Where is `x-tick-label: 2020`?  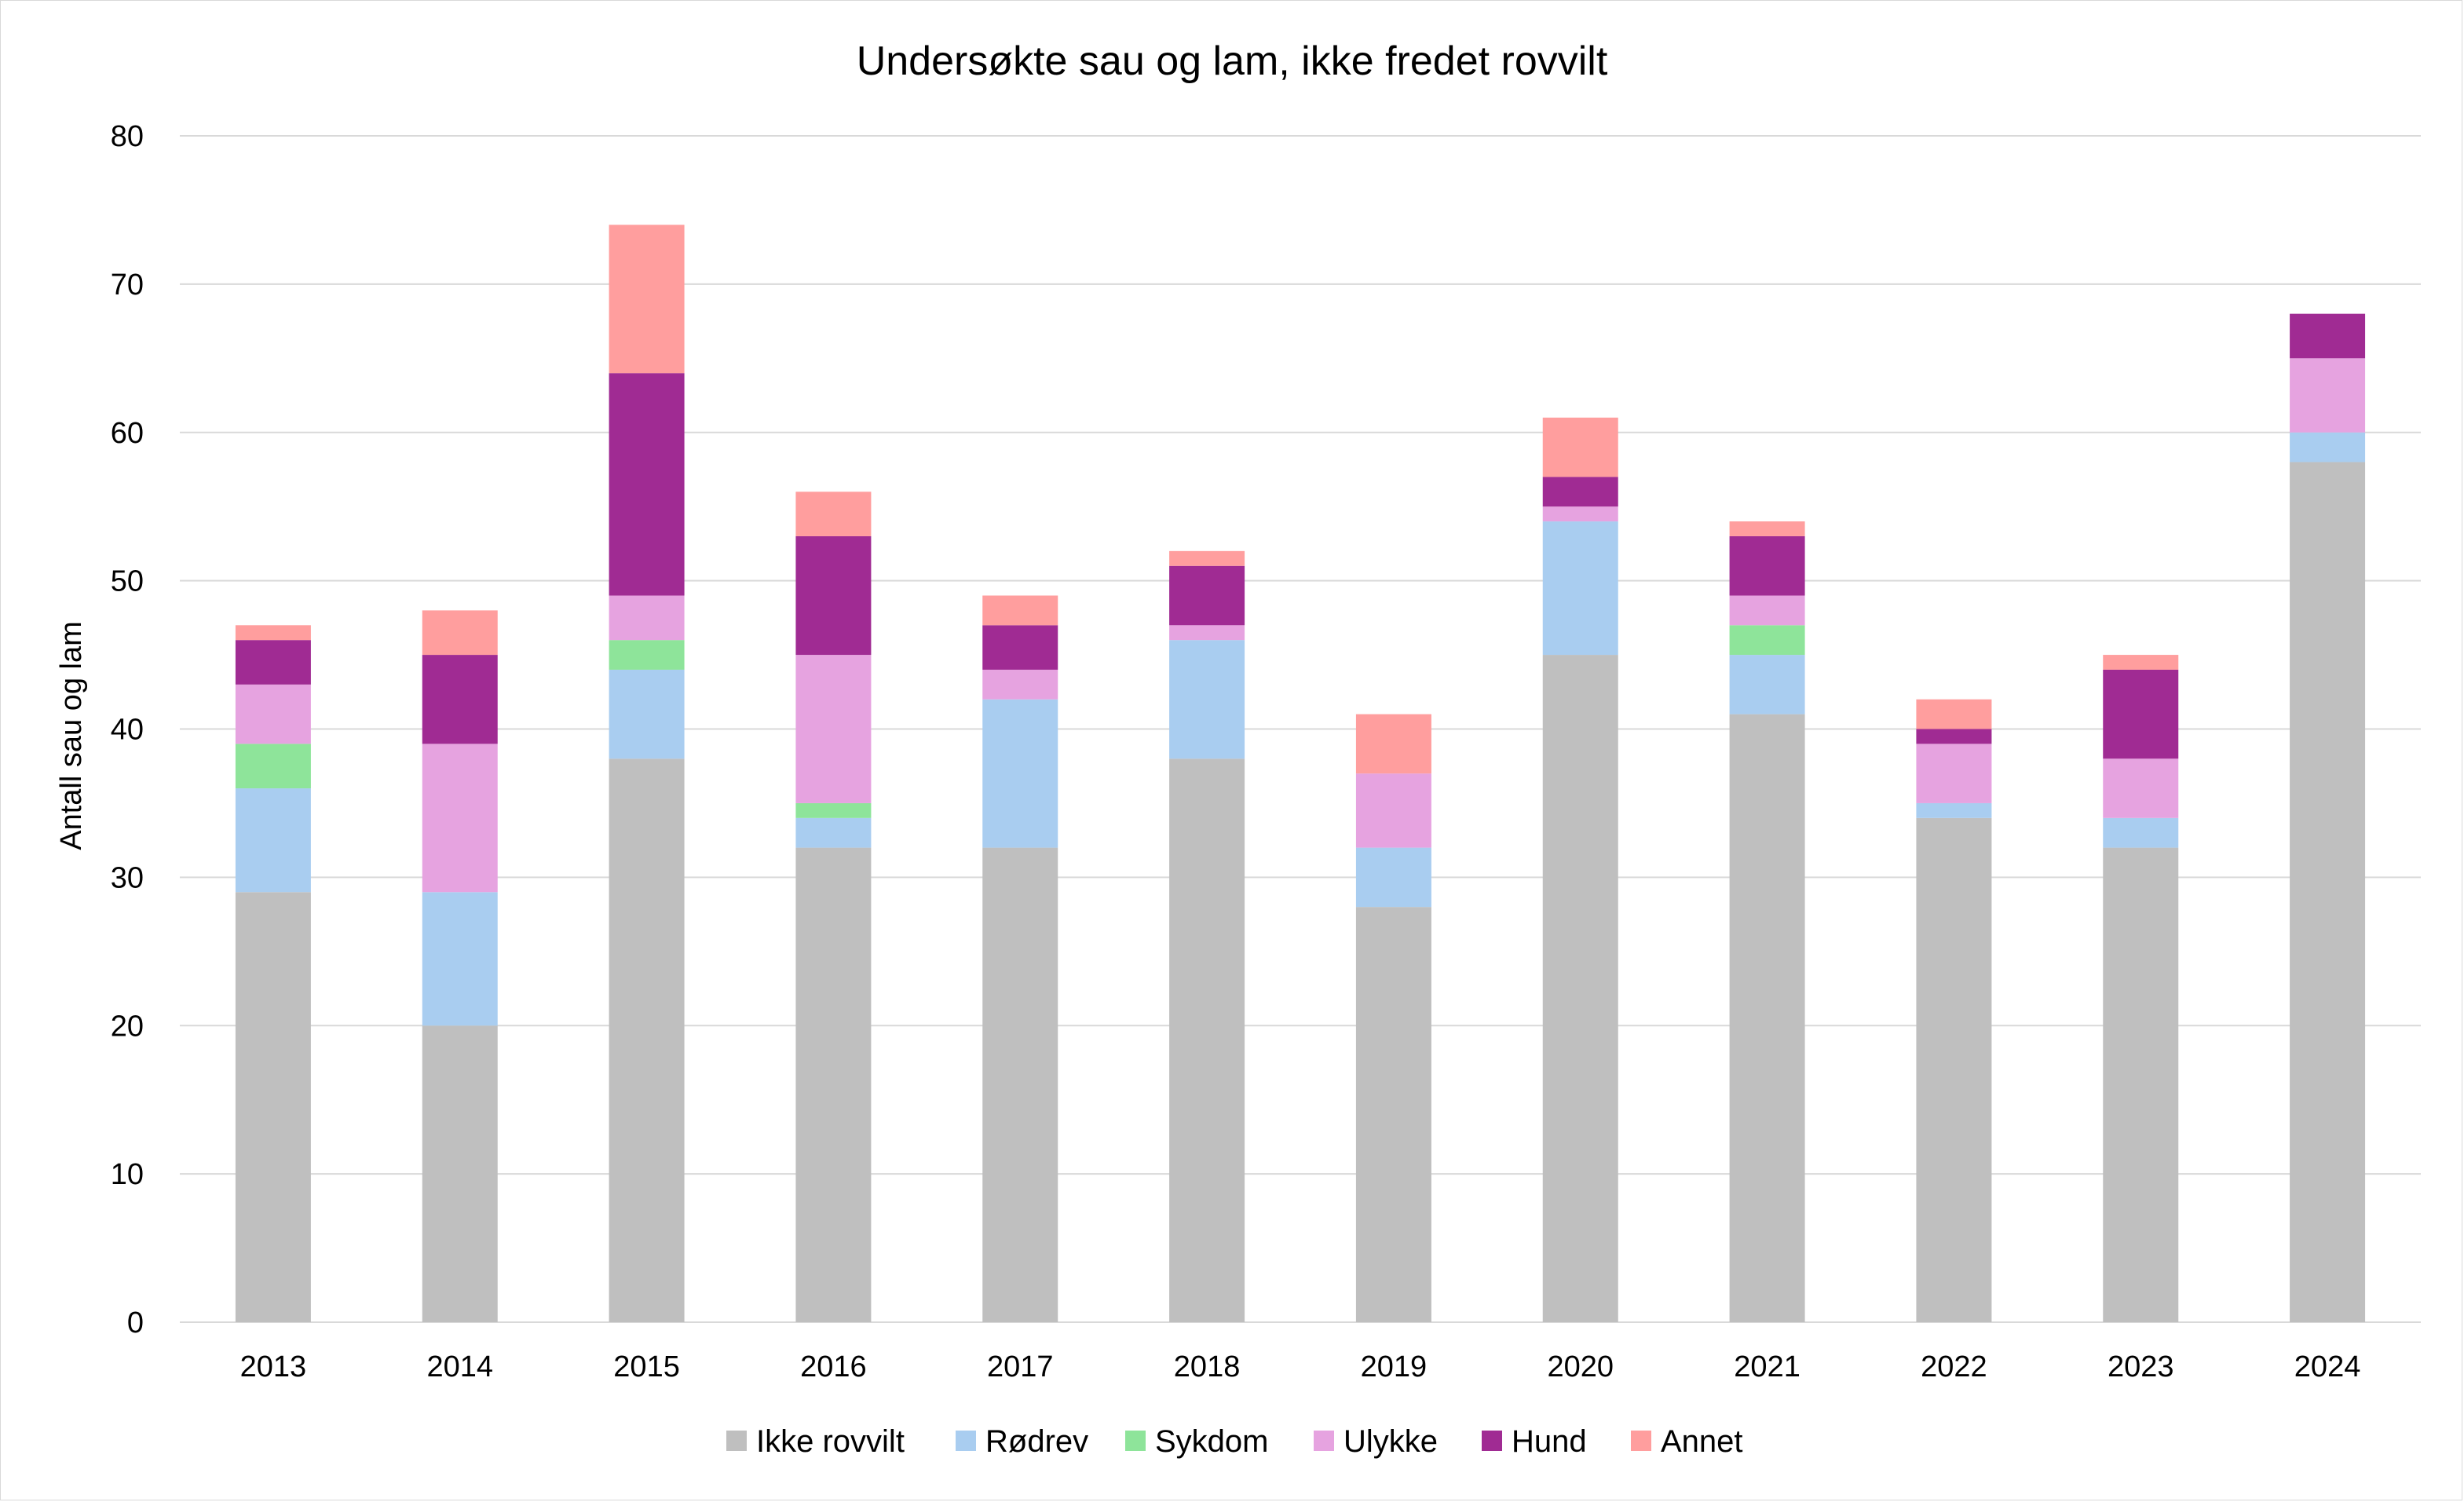 x-tick-label: 2020 is located at coordinates (1581, 1366).